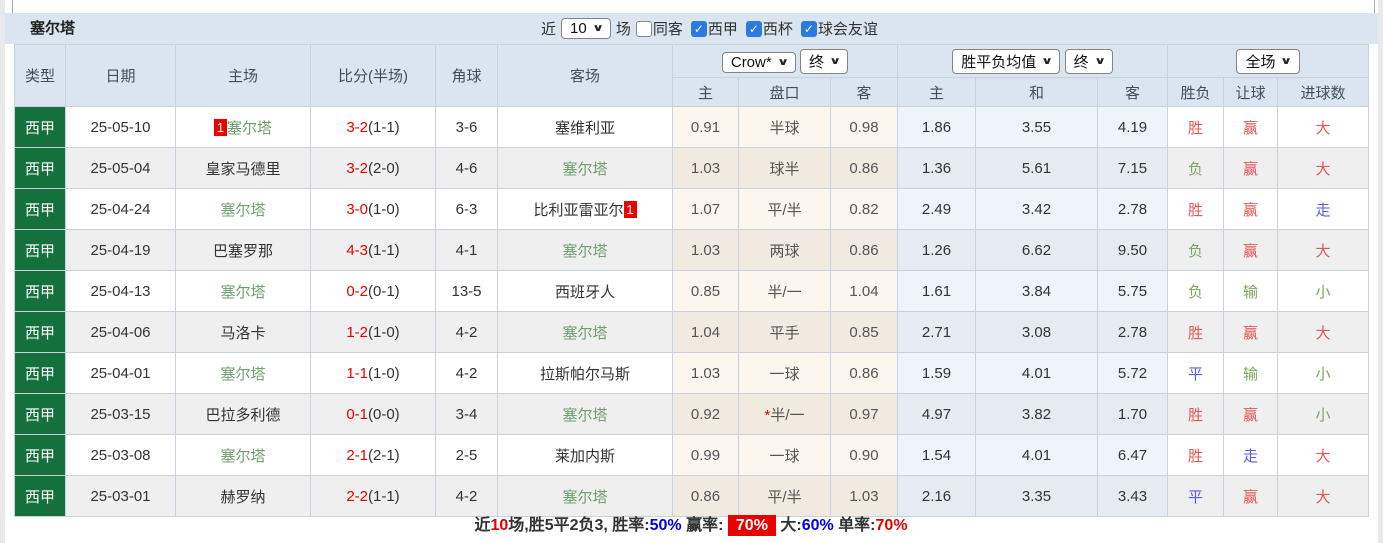 The height and width of the screenshot is (543, 1383). I want to click on handicap-odds-away: 1.04, so click(864, 291).